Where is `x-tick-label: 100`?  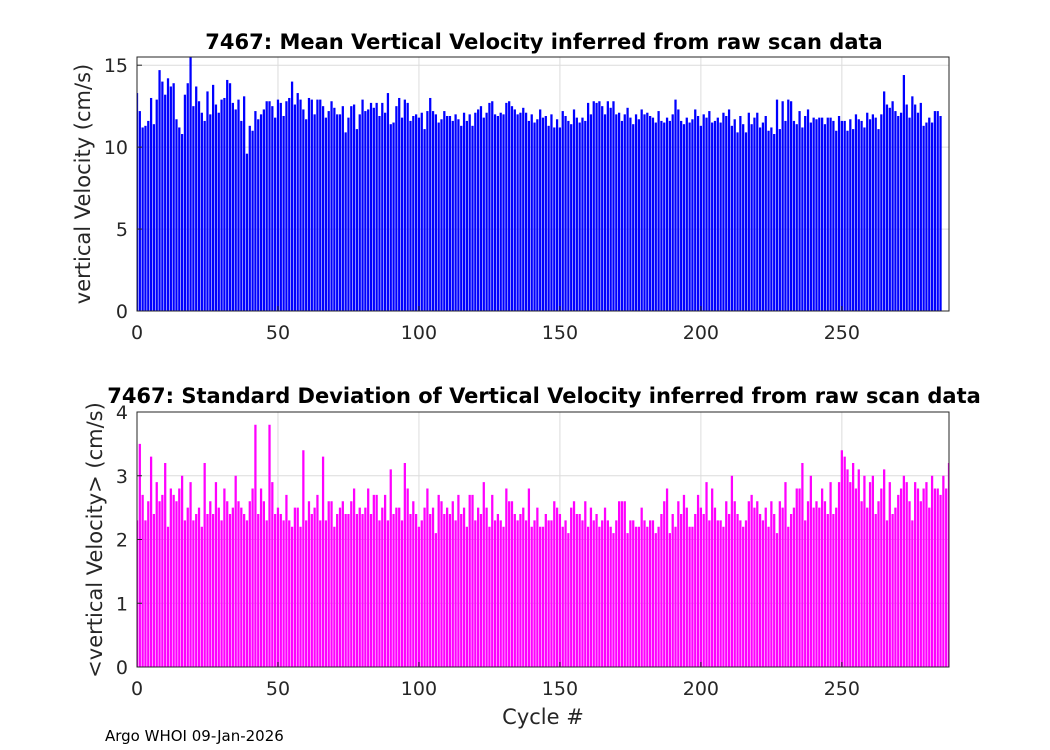 x-tick-label: 100 is located at coordinates (419, 689).